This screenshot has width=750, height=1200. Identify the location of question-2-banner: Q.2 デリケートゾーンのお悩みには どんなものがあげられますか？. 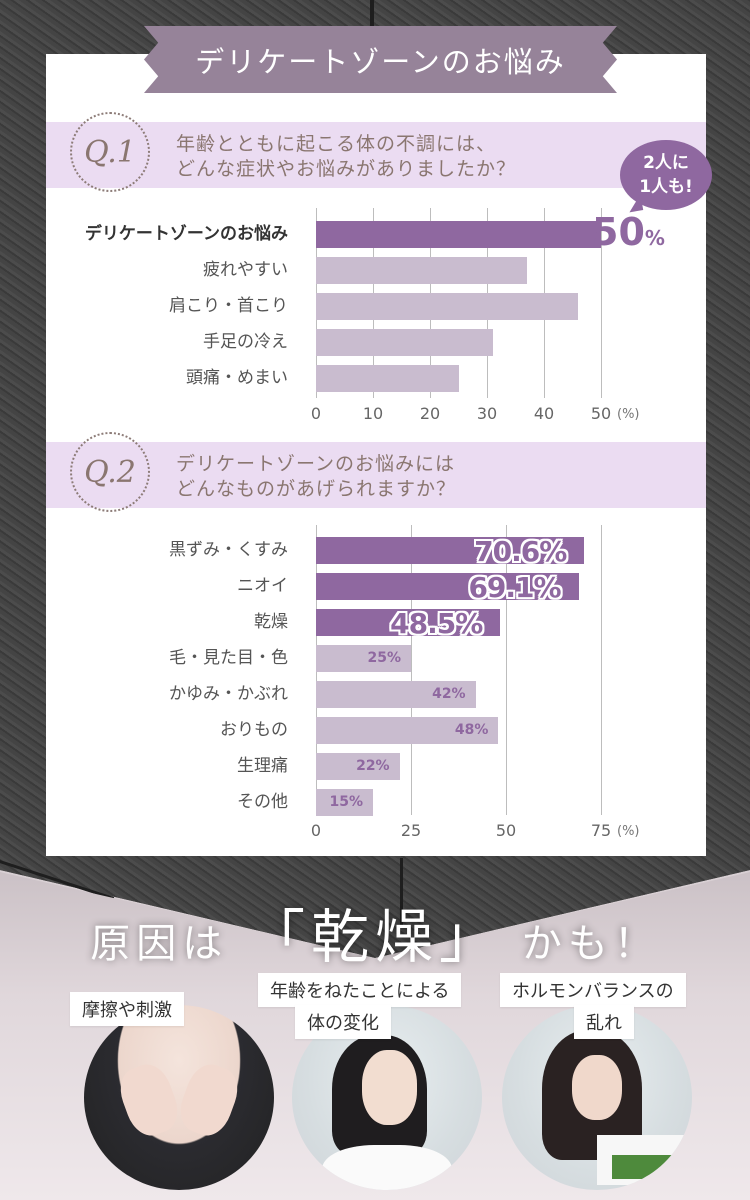
(376, 472).